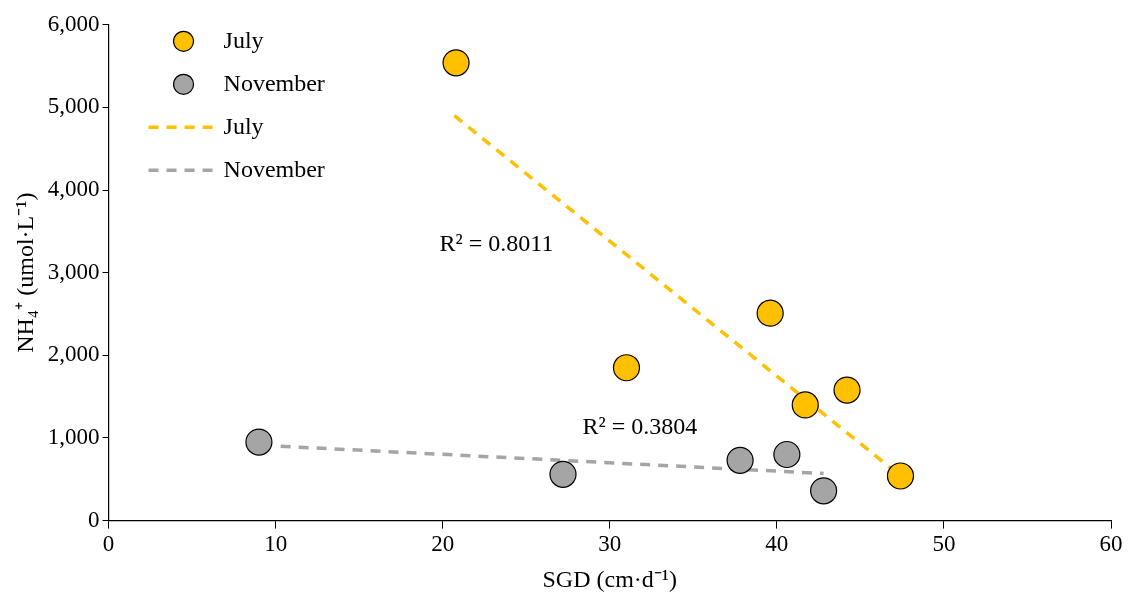 This screenshot has width=1139, height=607. I want to click on x-tick-label: 60, so click(1111, 544).